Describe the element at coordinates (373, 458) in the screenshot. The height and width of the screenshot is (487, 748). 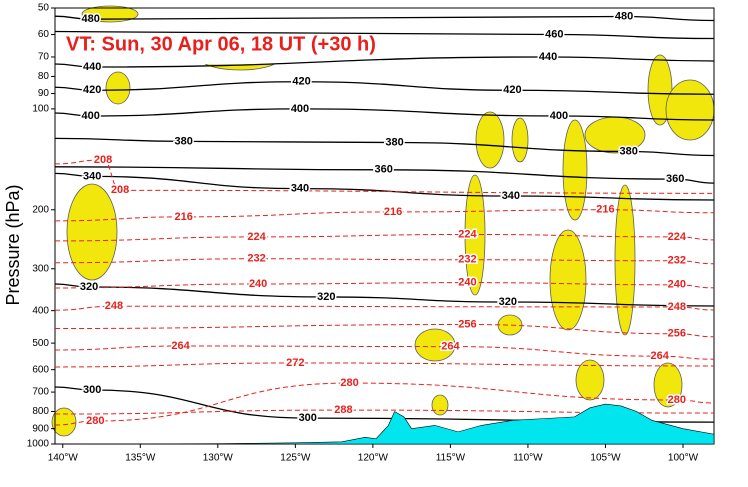
I see `x-tick-label: 120°W` at that location.